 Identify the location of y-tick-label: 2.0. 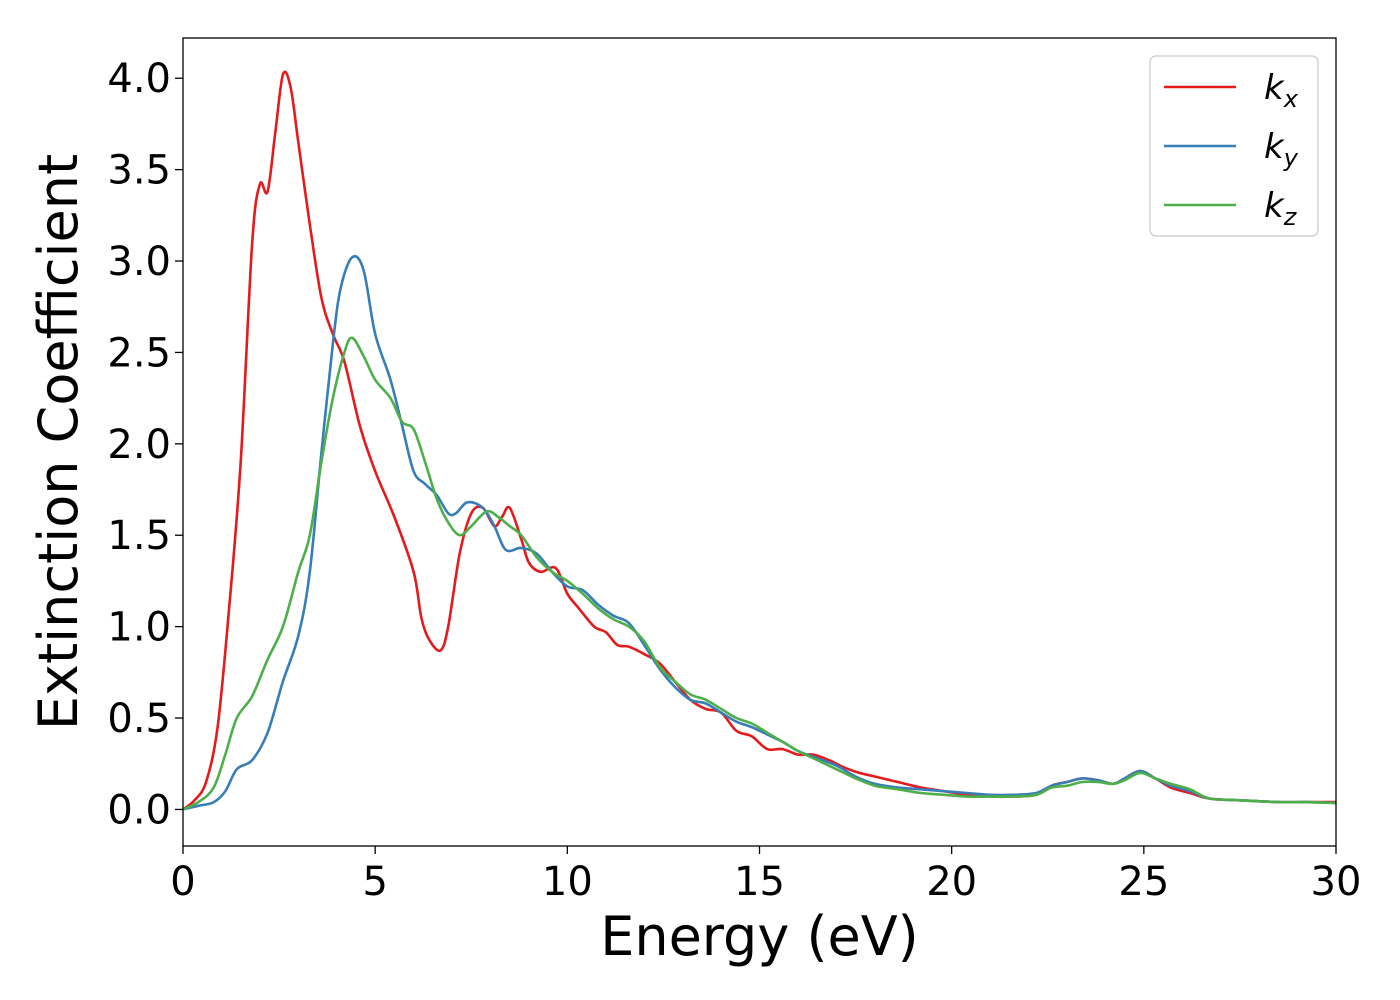
(139, 445).